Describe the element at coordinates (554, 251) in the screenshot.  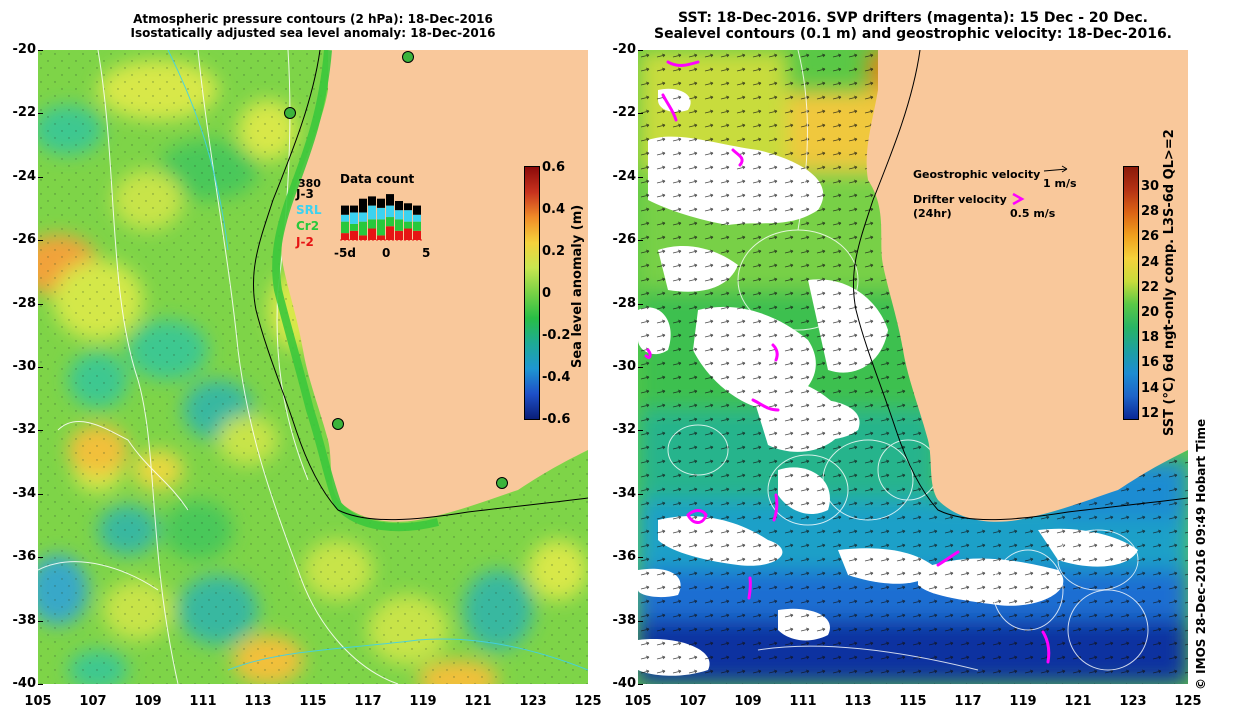
I see `colorbar-tick: 0.2` at that location.